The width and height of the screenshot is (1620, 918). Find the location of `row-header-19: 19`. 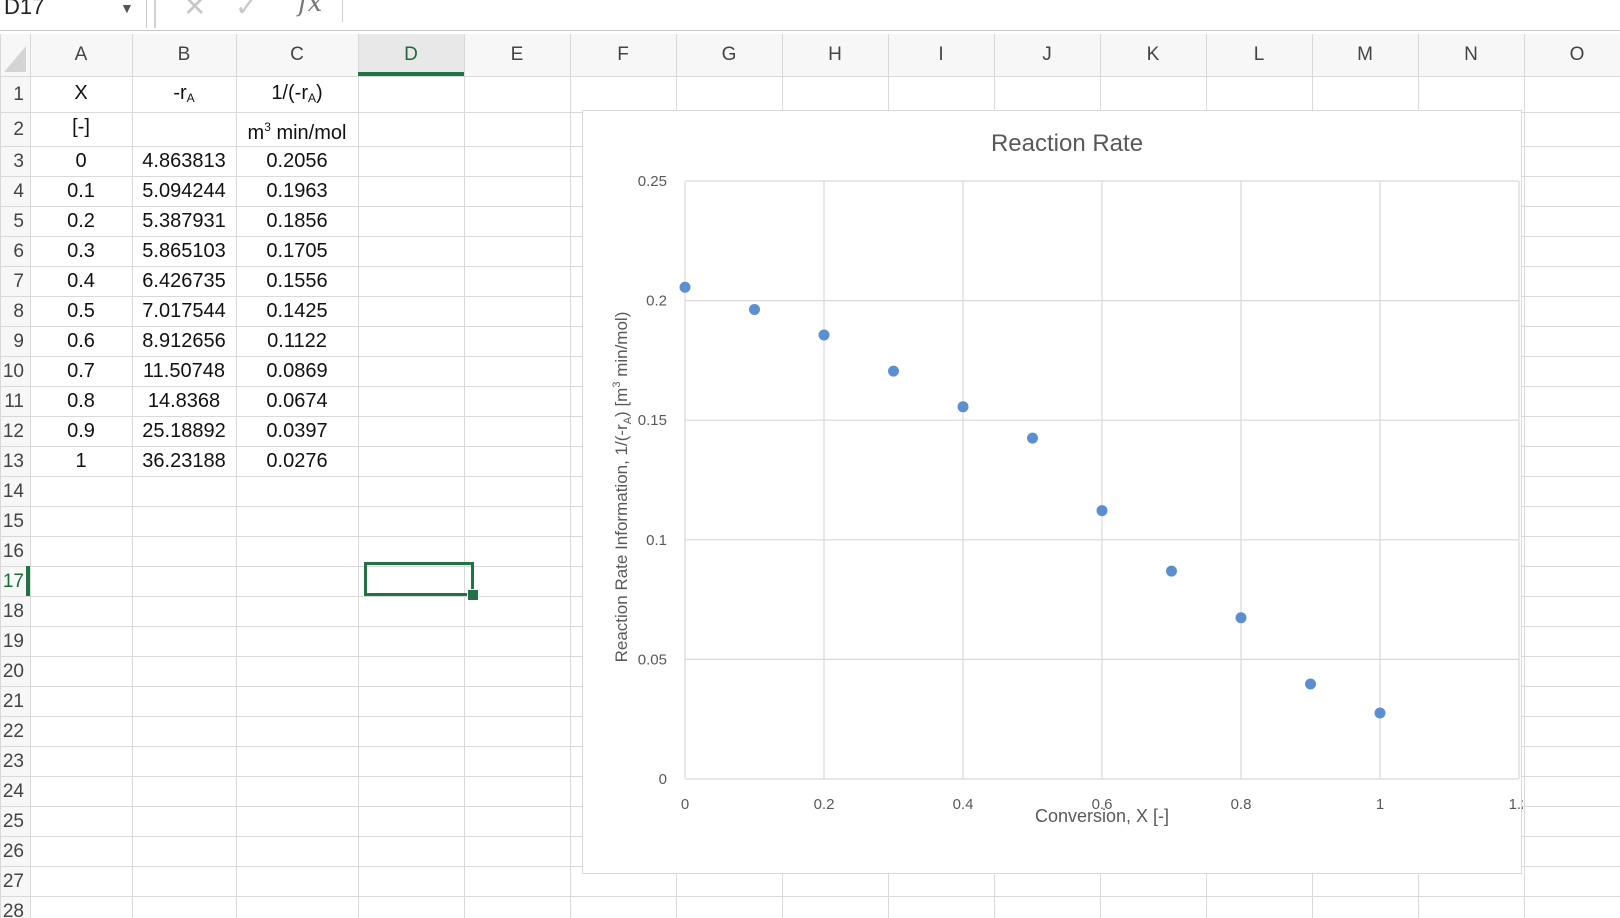

row-header-19: 19 is located at coordinates (13, 641).